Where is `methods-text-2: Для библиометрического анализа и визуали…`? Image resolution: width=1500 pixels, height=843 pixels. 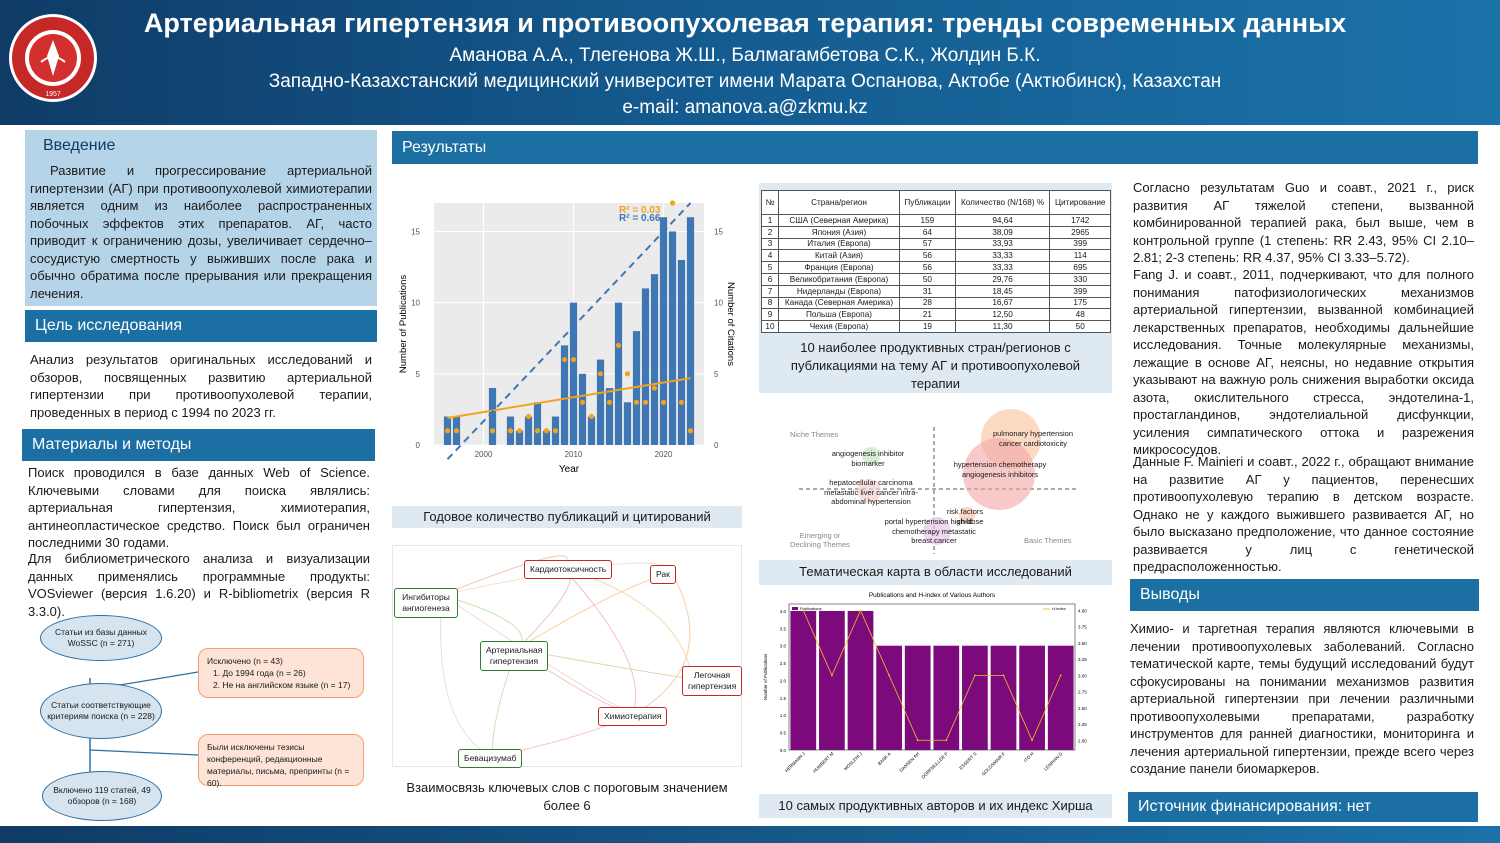 methods-text-2: Для библиометрического анализа и визуали… is located at coordinates (199, 585).